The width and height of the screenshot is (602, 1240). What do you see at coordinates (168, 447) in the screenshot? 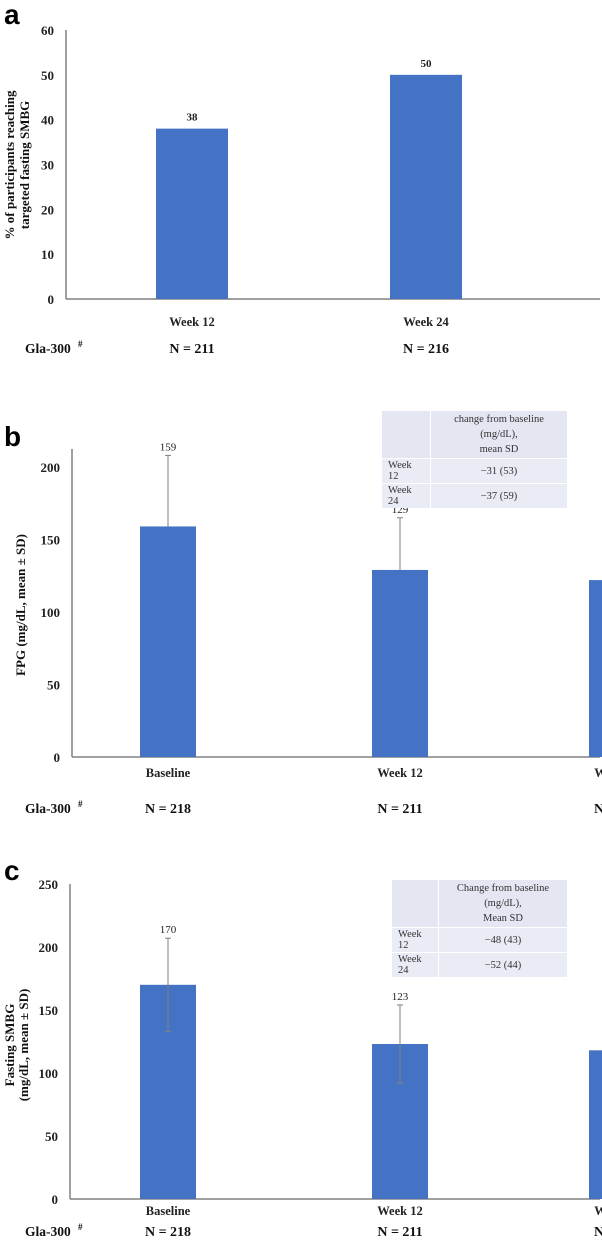
I see `data-label: 159` at bounding box center [168, 447].